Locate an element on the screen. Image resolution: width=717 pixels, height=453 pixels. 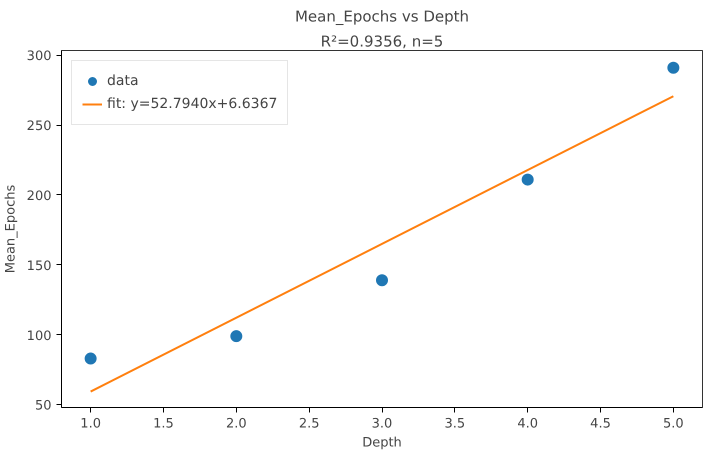
legend-label: data is located at coordinates (123, 81).